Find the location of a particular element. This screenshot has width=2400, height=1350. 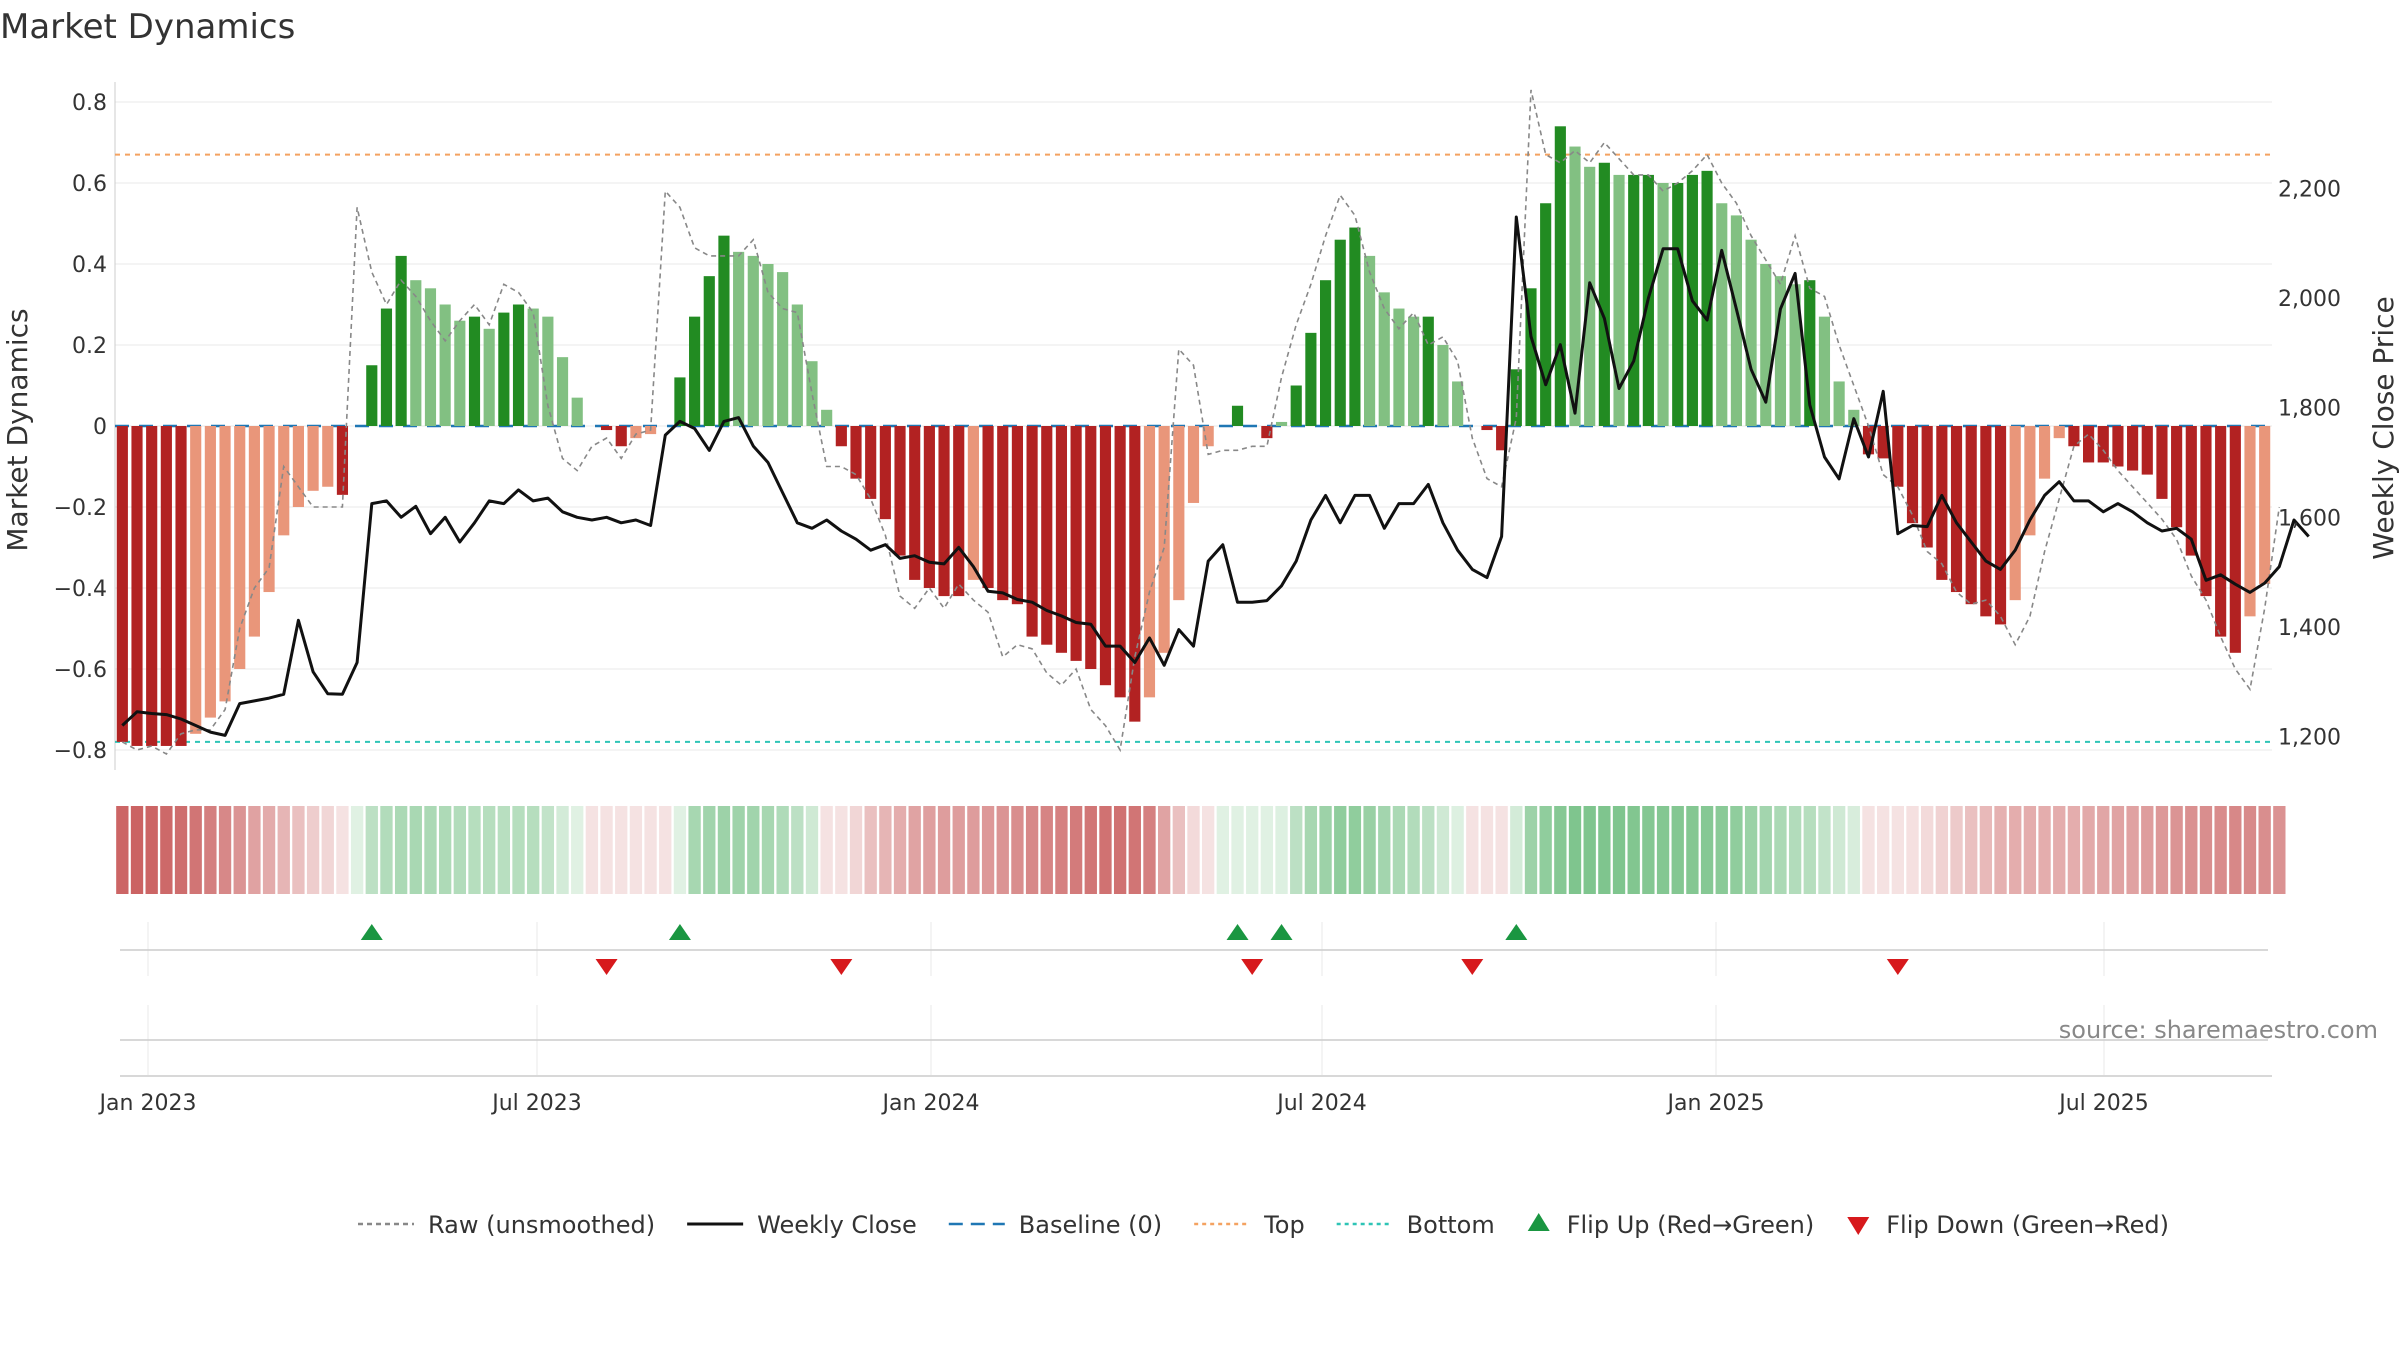

legend-label: Bottom is located at coordinates (1451, 1225).